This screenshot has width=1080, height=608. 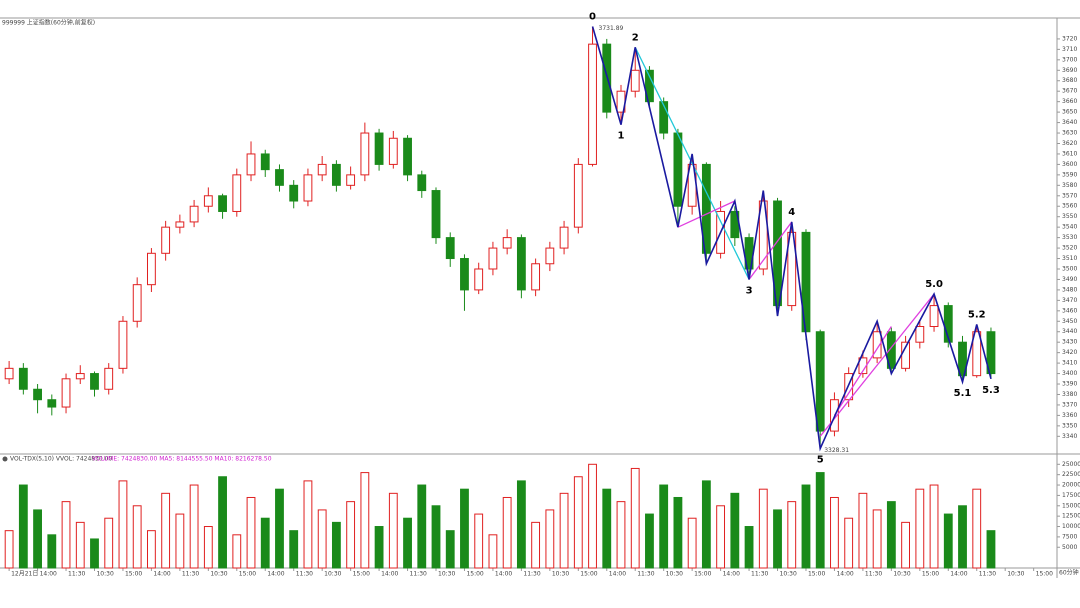 What do you see at coordinates (1069, 547) in the screenshot?
I see `y-tick-label: 5000` at bounding box center [1069, 547].